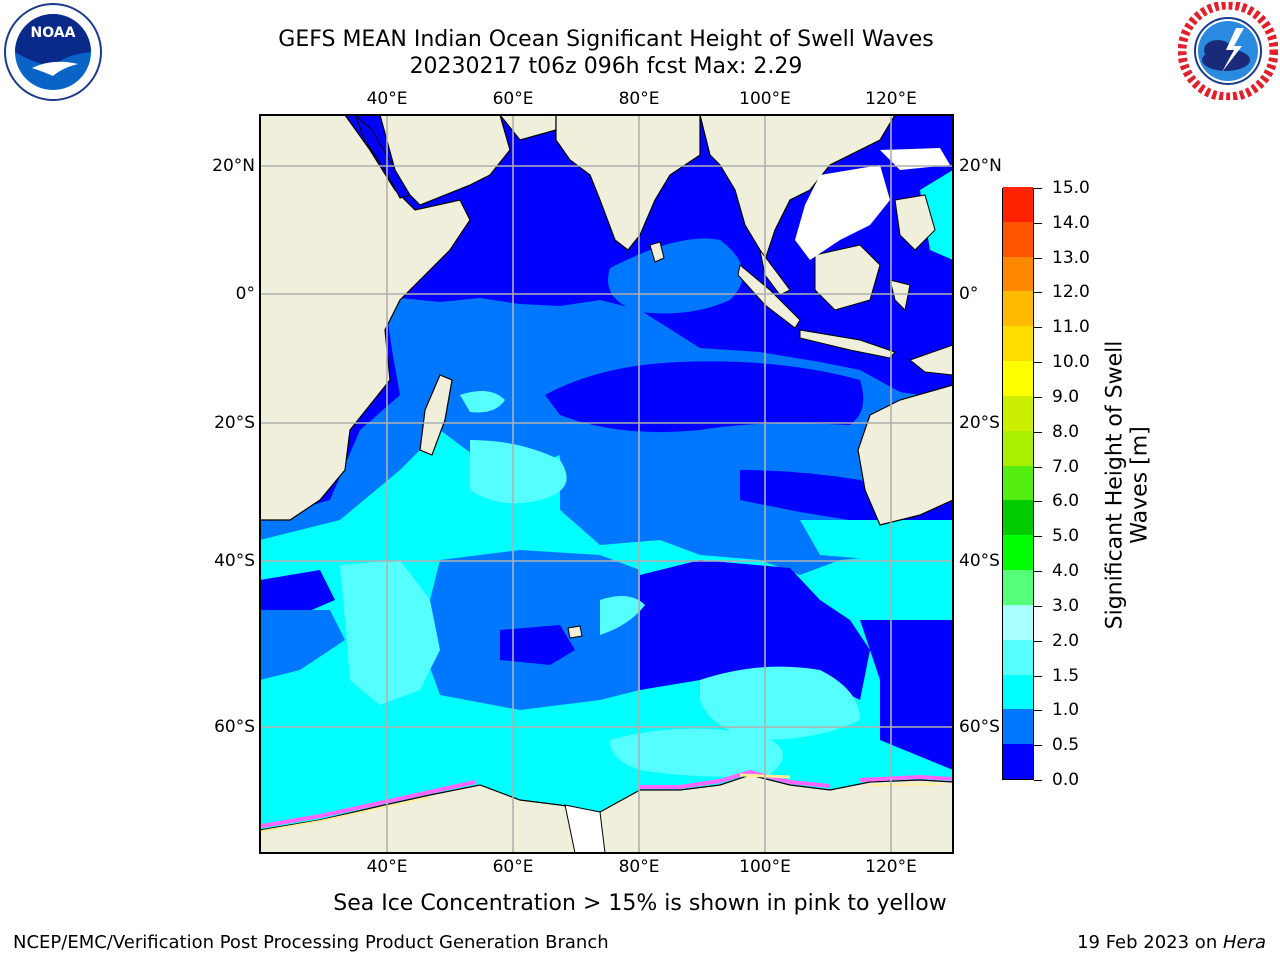 This screenshot has height=960, width=1280. I want to click on footer-machine: Hera, so click(1244, 942).